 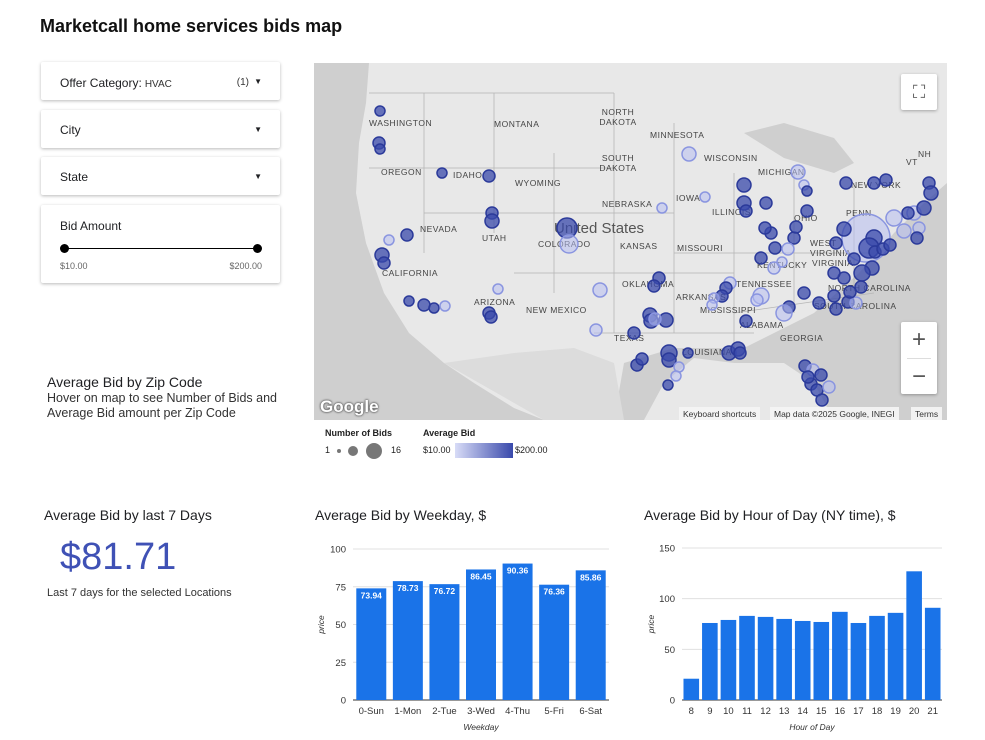 What do you see at coordinates (918, 376) in the screenshot?
I see `zoom-out-button: −` at bounding box center [918, 376].